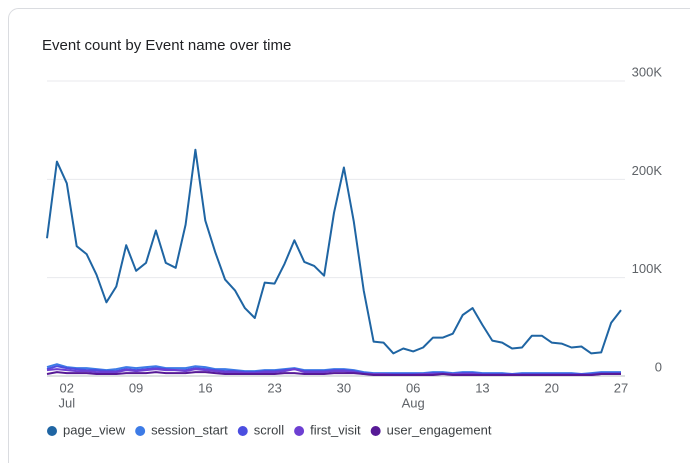 The width and height of the screenshot is (690, 463). Describe the element at coordinates (274, 387) in the screenshot. I see `x-tick-label: 23` at that location.